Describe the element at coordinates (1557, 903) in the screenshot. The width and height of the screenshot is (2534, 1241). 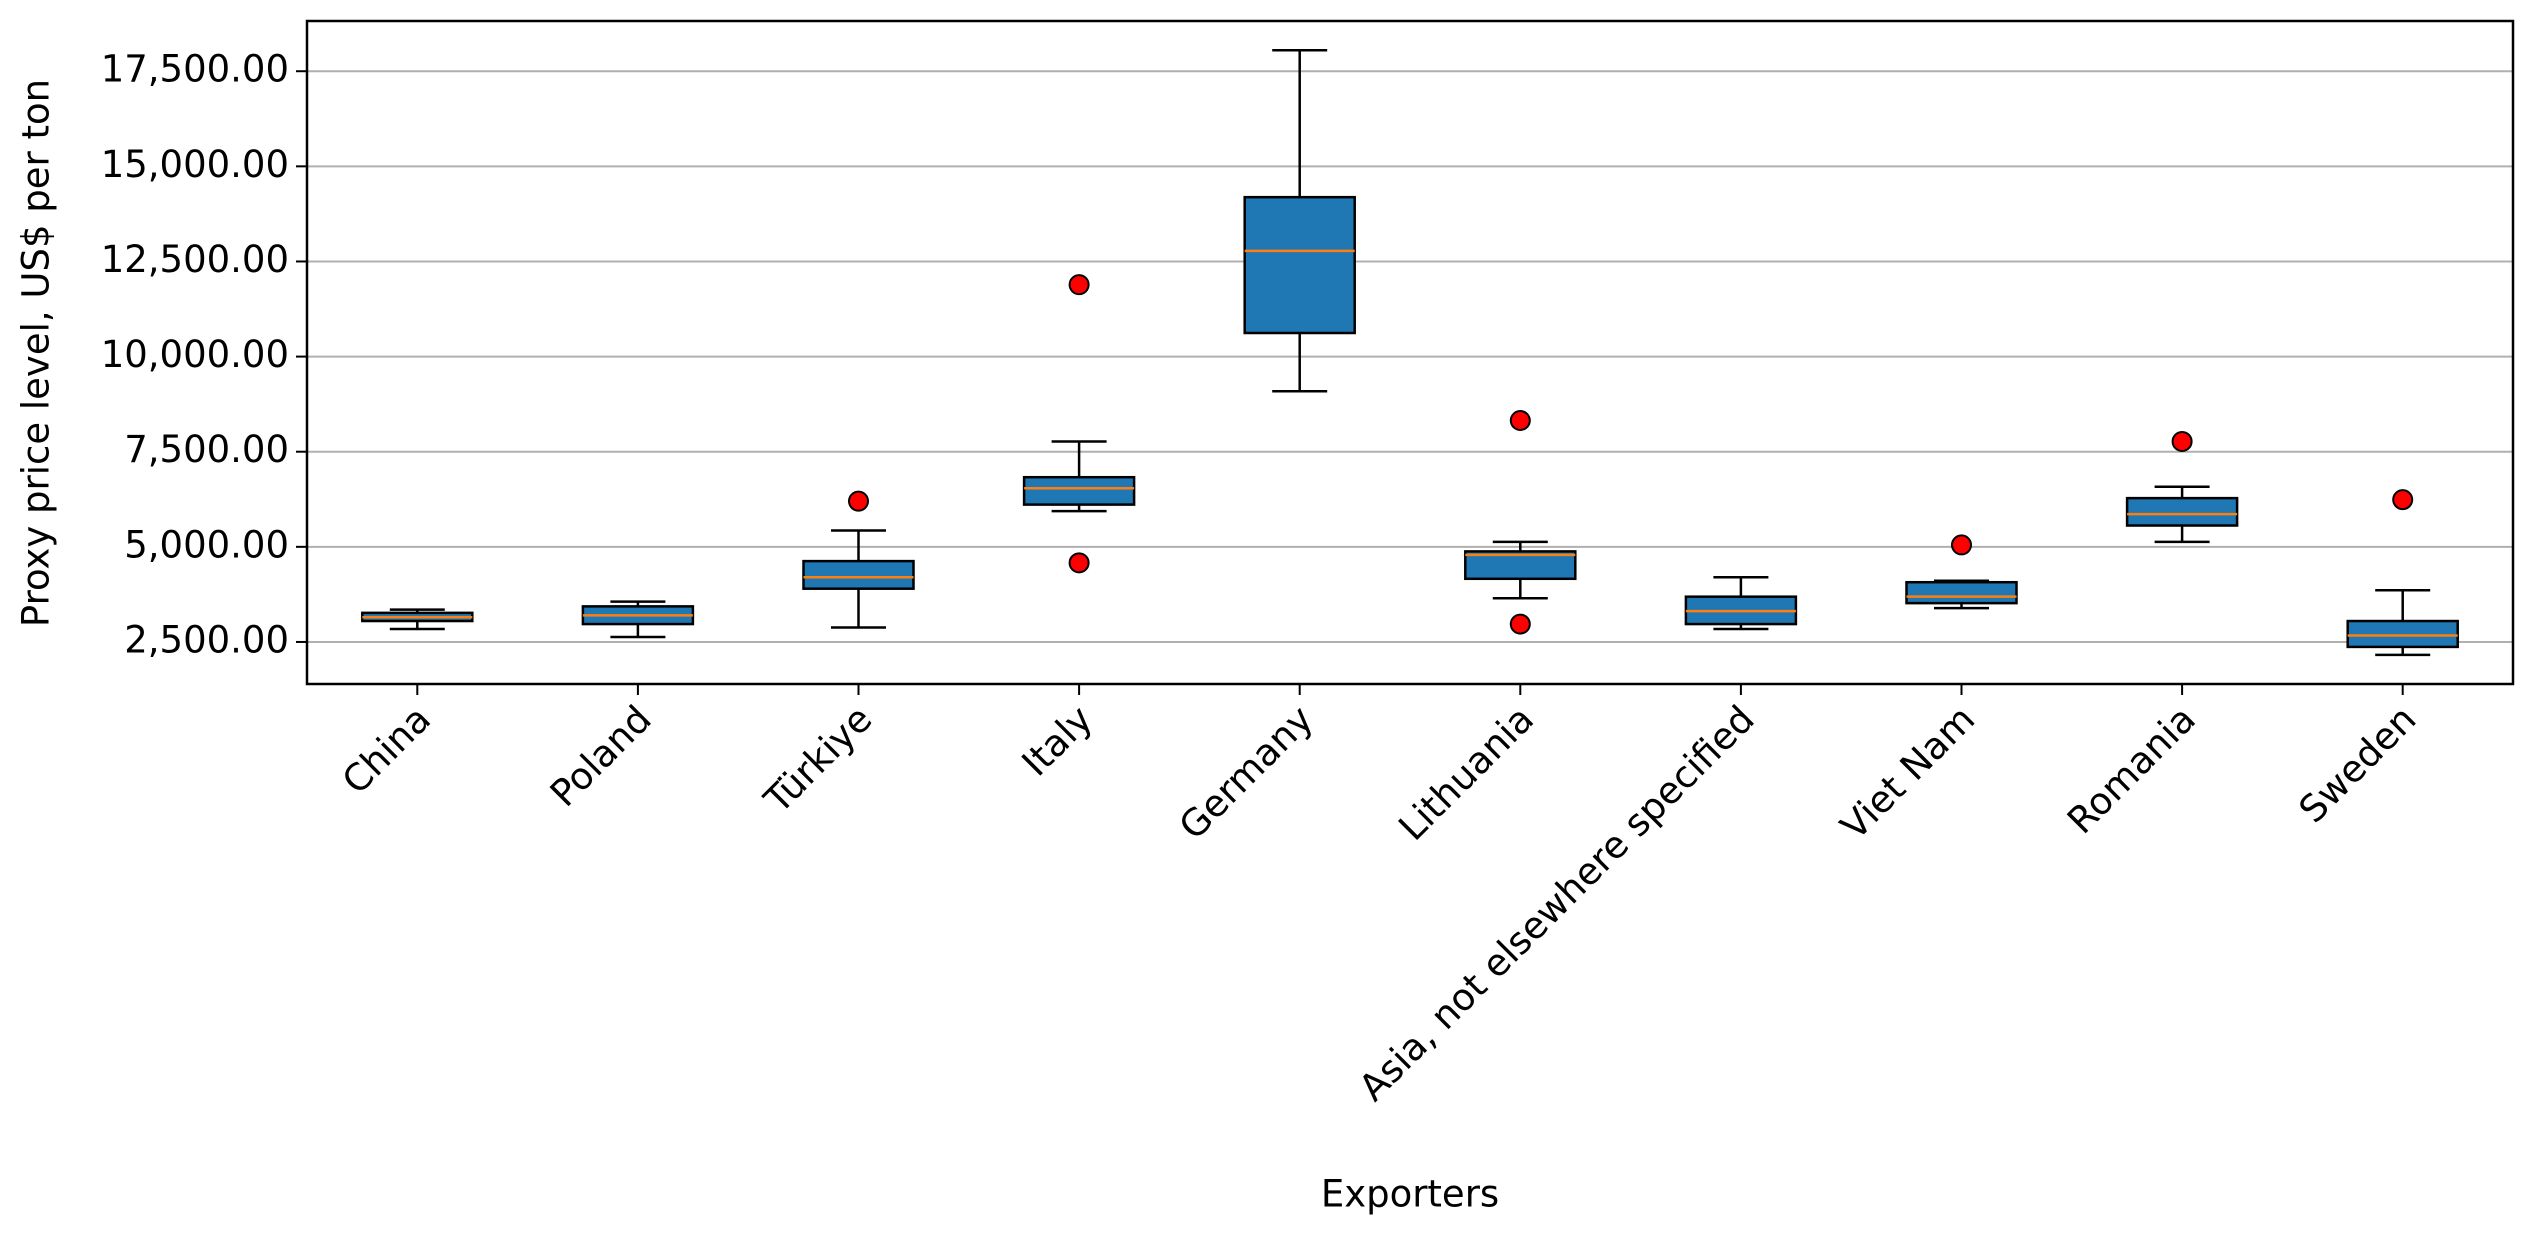
I see `x-tick-label: Asia, not elsewhere specified` at that location.